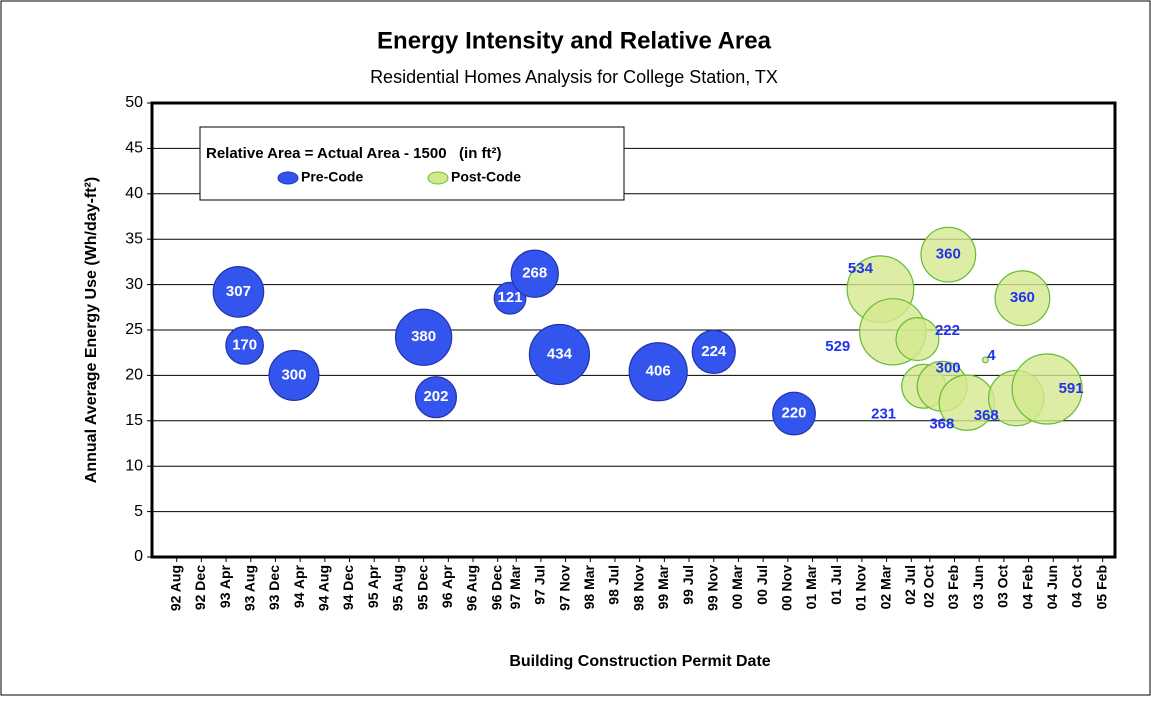 This screenshot has width=1151, height=701. Describe the element at coordinates (373, 586) in the screenshot. I see `x-tick-label: 95 Apr` at that location.